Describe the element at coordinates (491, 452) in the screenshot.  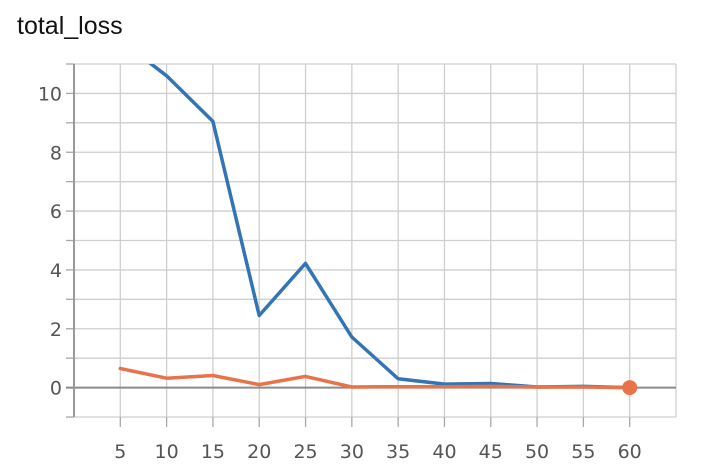
I see `x-tick-label: 45` at that location.